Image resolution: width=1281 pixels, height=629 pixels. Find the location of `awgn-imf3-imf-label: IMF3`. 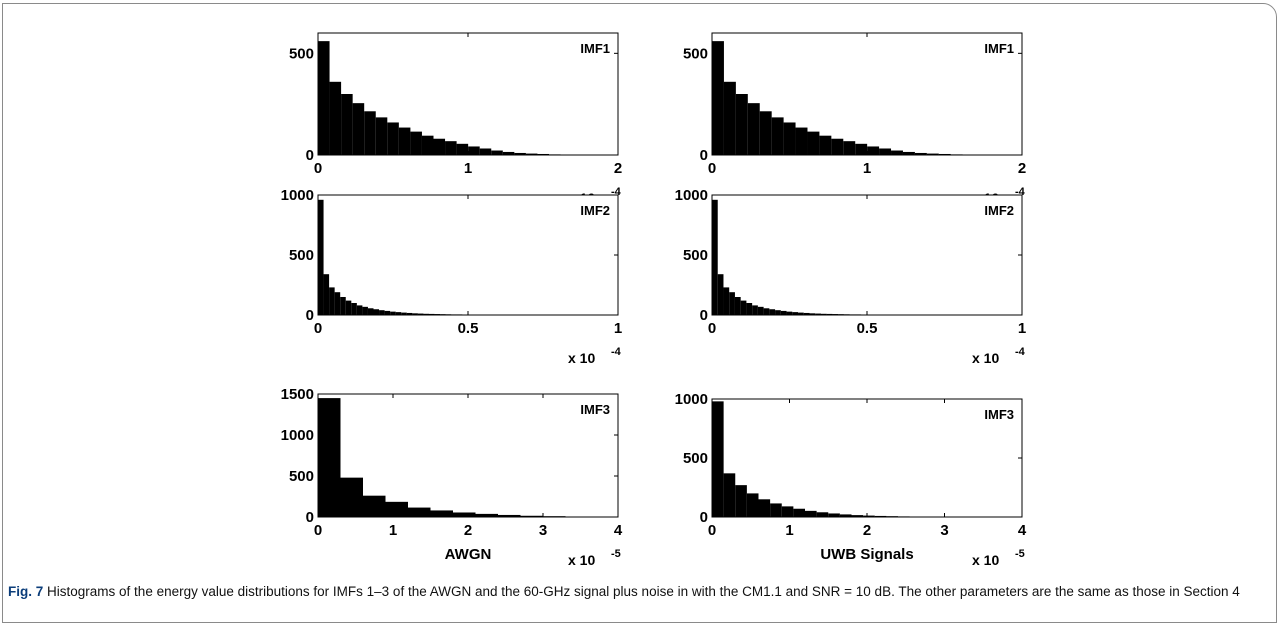

awgn-imf3-imf-label: IMF3 is located at coordinates (595, 409).